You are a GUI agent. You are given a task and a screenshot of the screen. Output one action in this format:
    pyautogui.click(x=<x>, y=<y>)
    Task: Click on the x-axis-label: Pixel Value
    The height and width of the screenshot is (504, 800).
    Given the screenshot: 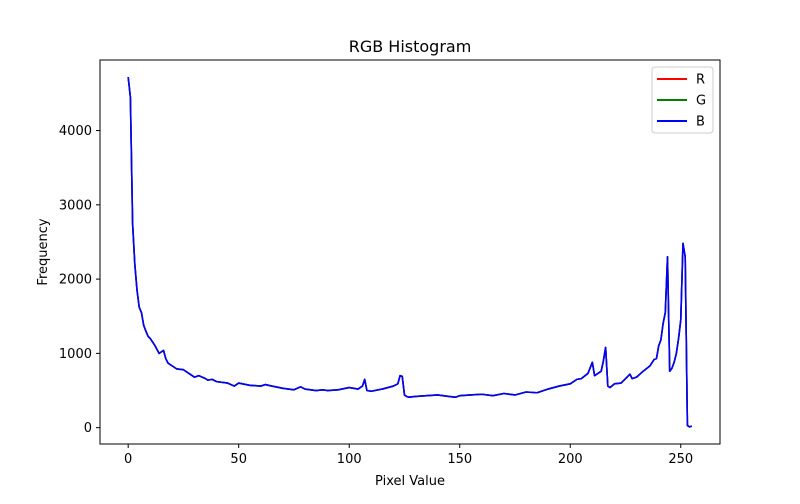 What is the action you would take?
    pyautogui.click(x=410, y=481)
    